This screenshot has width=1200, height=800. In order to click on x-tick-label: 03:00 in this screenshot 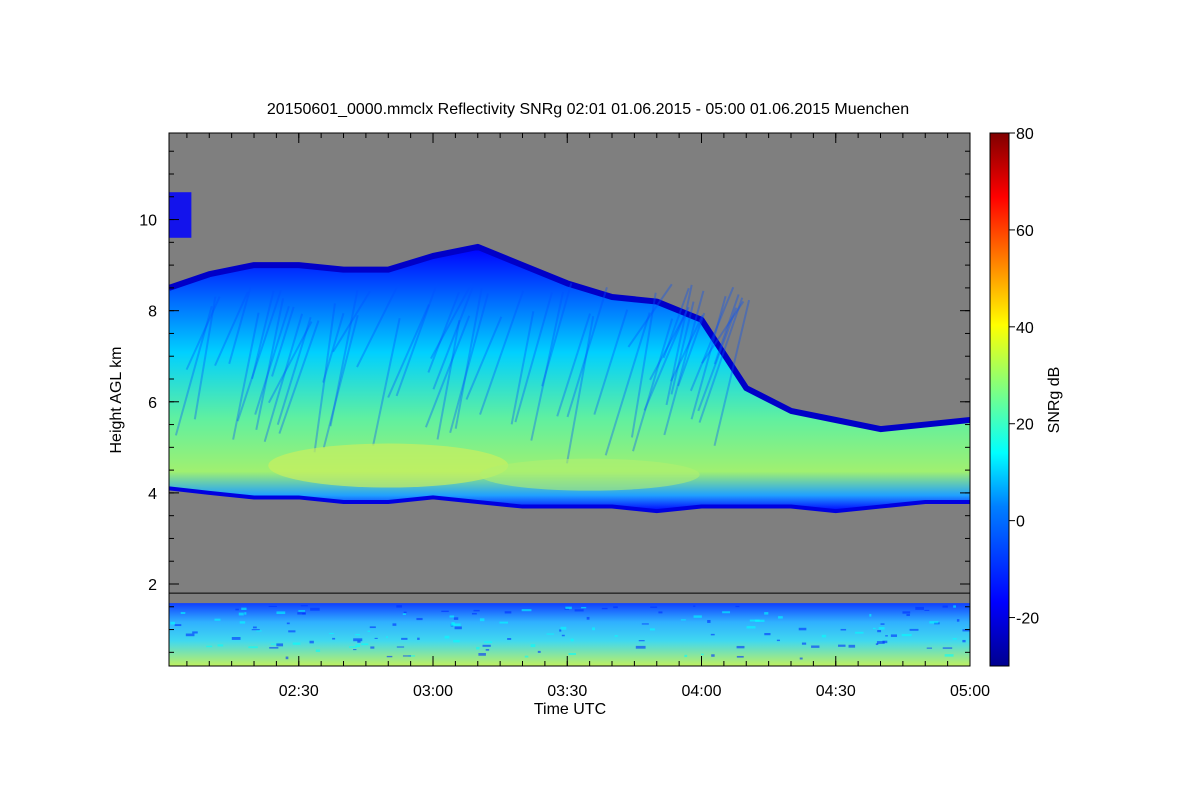, I will do `click(433, 691)`.